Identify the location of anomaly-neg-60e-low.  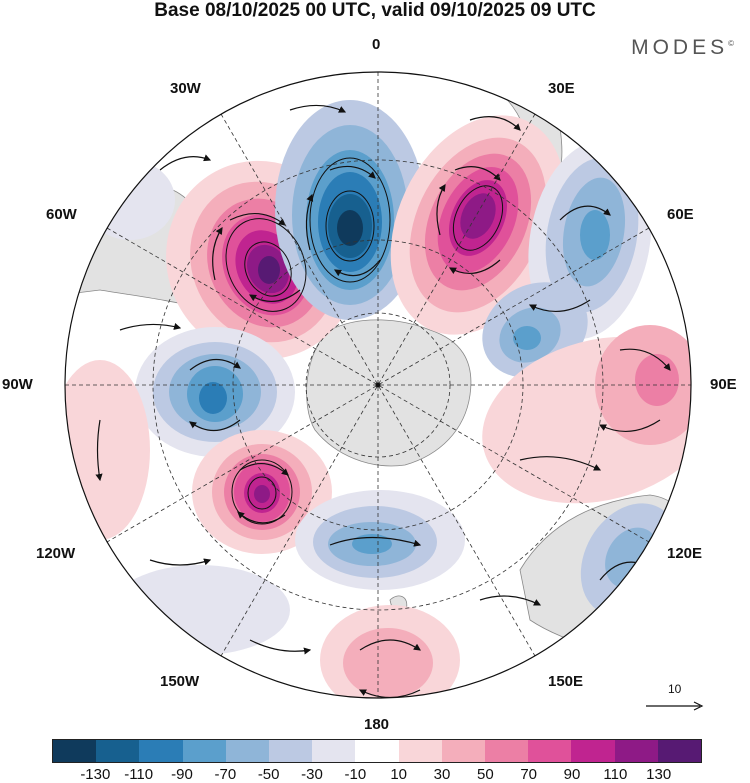
(567, 259).